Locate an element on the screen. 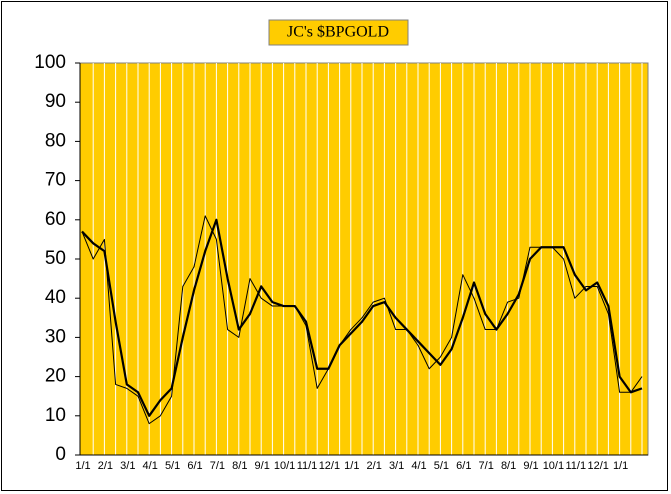 This screenshot has width=671, height=494. y-tick-label: 10 is located at coordinates (55, 415).